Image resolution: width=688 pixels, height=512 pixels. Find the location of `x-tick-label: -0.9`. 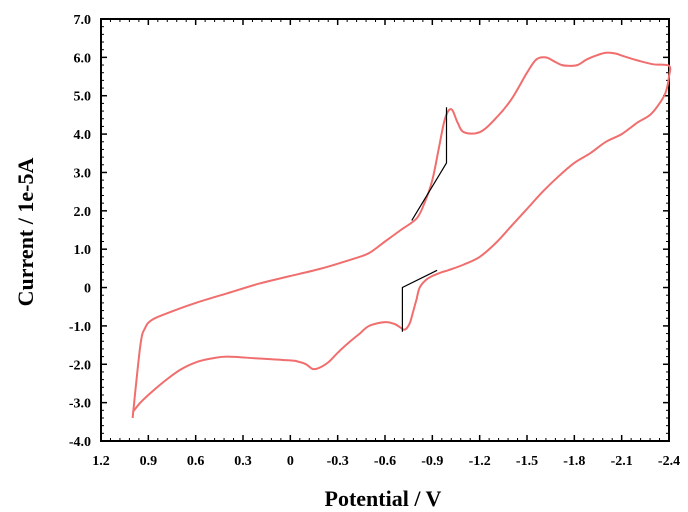

x-tick-label: -0.9 is located at coordinates (432, 461).